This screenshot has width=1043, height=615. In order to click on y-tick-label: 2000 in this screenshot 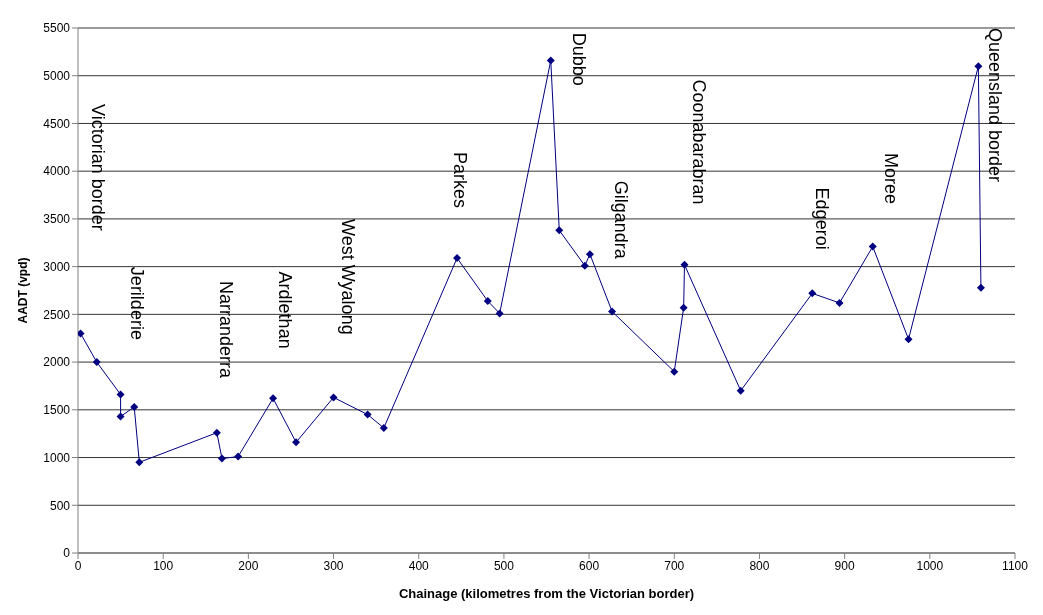, I will do `click(57, 362)`.